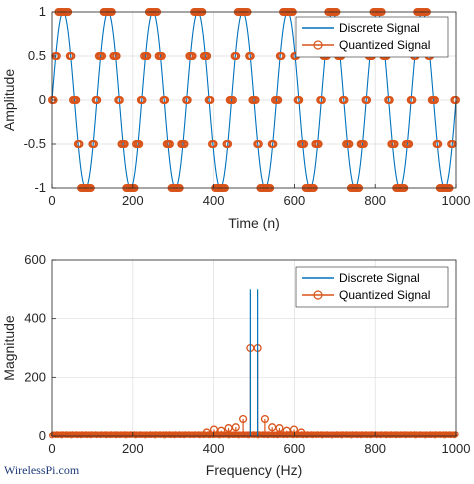 This screenshot has height=484, width=474. I want to click on frequency-plot-ytick-label: 400, so click(35, 318).